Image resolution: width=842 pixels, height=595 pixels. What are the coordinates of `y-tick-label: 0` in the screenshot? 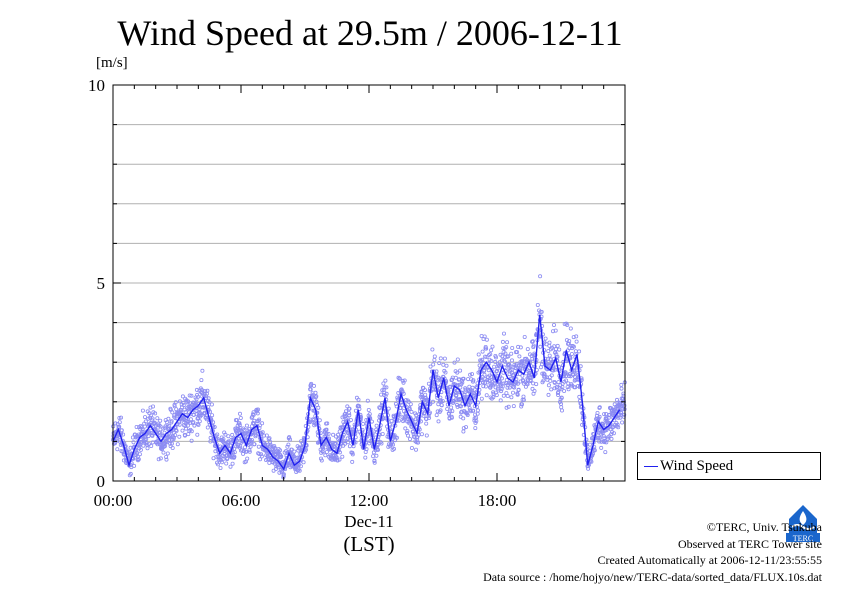 It's located at (101, 481).